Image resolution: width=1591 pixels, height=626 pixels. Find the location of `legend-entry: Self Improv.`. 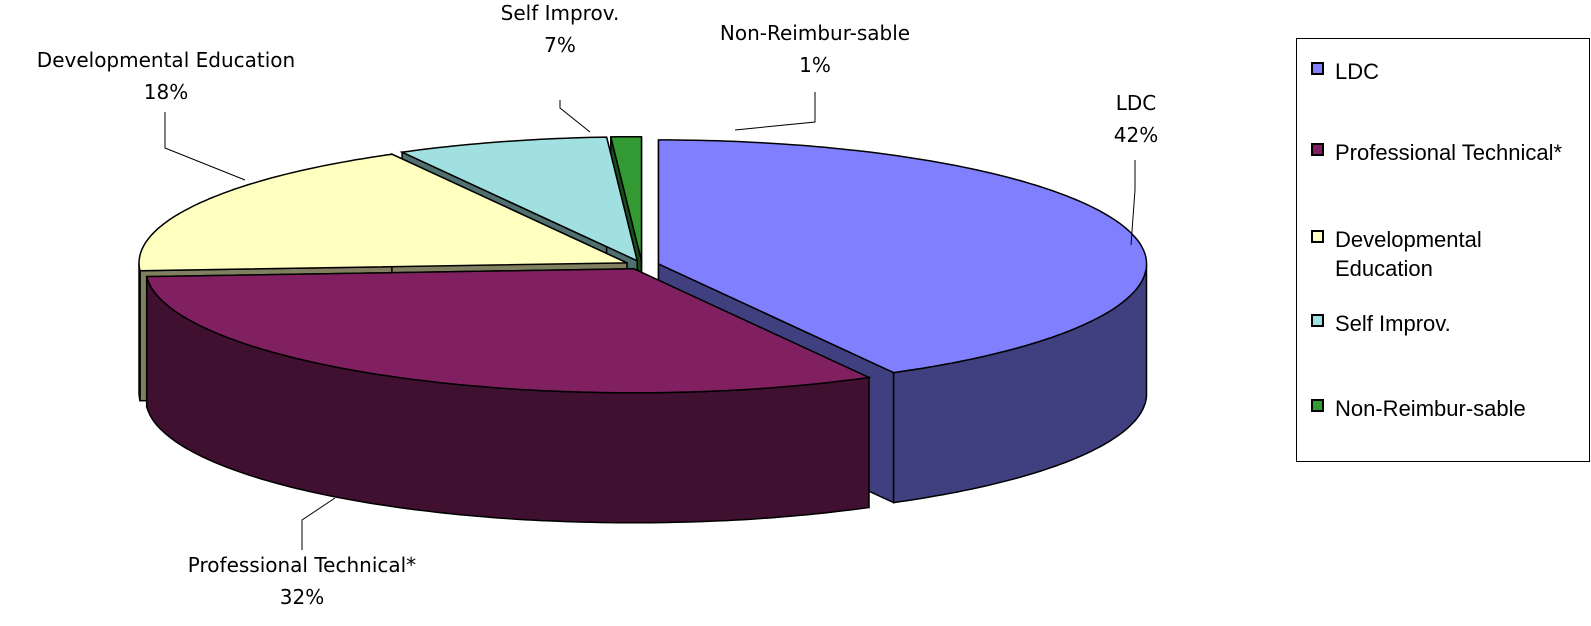

legend-entry: Self Improv. is located at coordinates (1446, 323).